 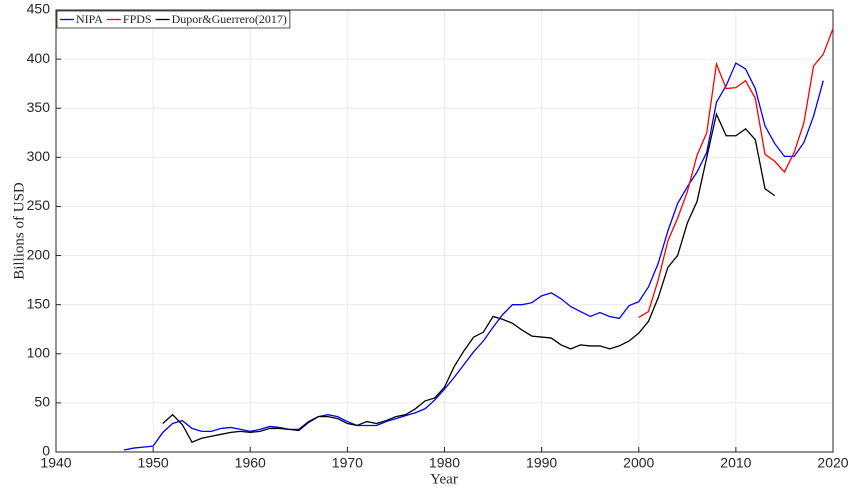 I want to click on y-tick-label: 350, so click(x=39, y=107).